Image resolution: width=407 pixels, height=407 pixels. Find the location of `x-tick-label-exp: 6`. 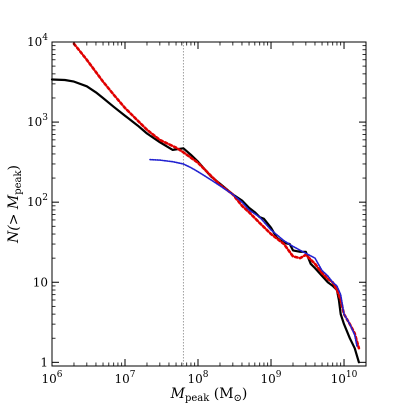

x-tick-label-exp: 6 is located at coordinates (60, 375).